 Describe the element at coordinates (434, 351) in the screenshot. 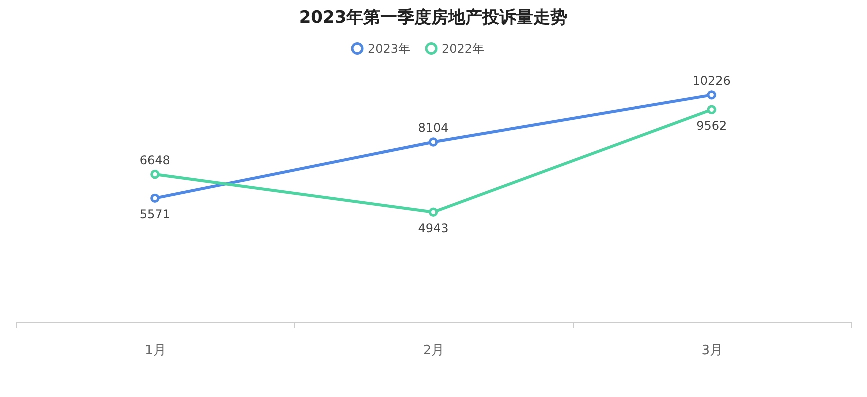

I see `x-tick-label: 2月` at that location.